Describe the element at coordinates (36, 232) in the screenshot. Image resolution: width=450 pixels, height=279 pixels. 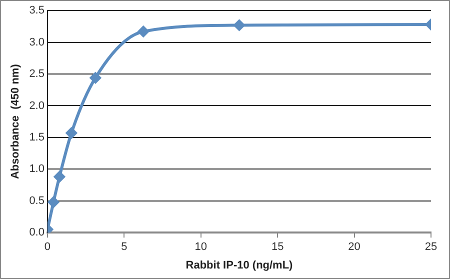
I see `y-tick-label: 0.0` at that location.